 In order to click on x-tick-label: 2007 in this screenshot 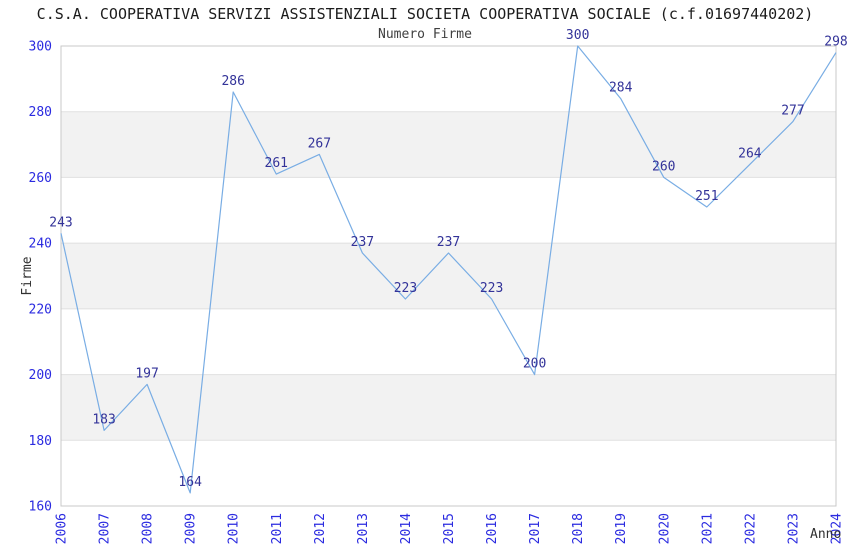, I will do `click(105, 528)`.